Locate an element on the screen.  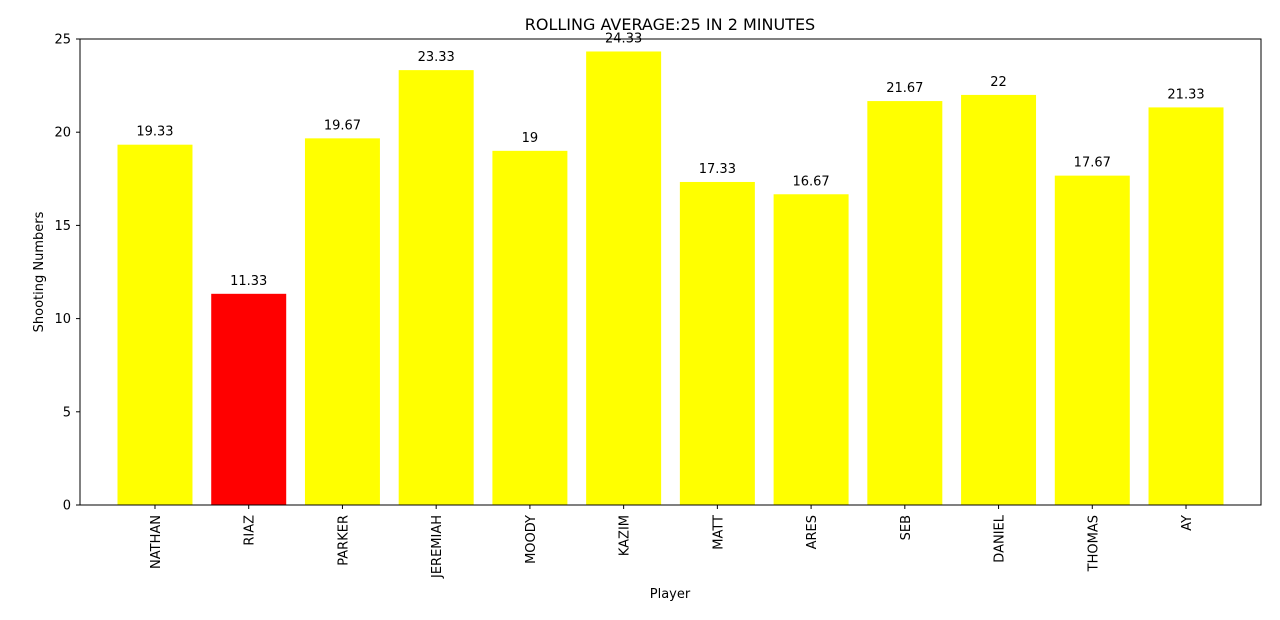
bar-value-label: 16.67 is located at coordinates (810, 181).